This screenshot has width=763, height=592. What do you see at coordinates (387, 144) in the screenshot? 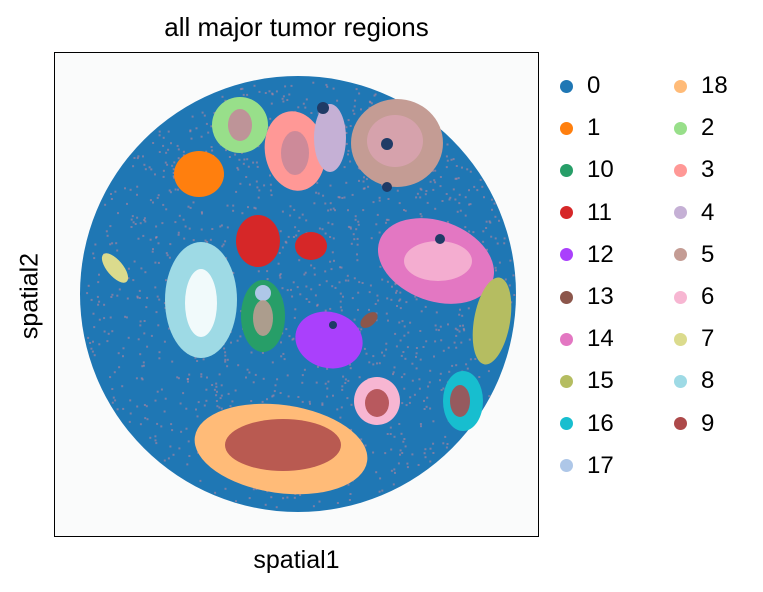
I see `lumen` at bounding box center [387, 144].